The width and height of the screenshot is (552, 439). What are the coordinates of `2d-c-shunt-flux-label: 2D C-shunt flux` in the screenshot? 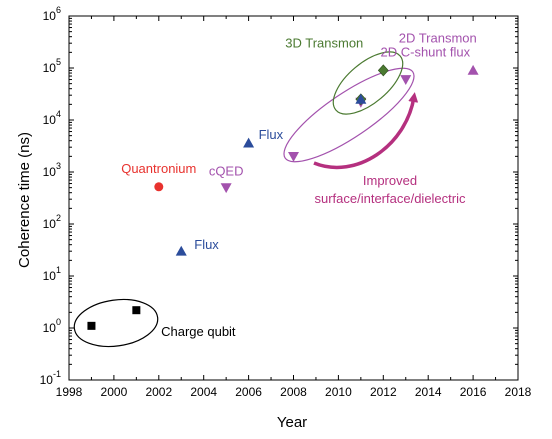 It's located at (426, 51).